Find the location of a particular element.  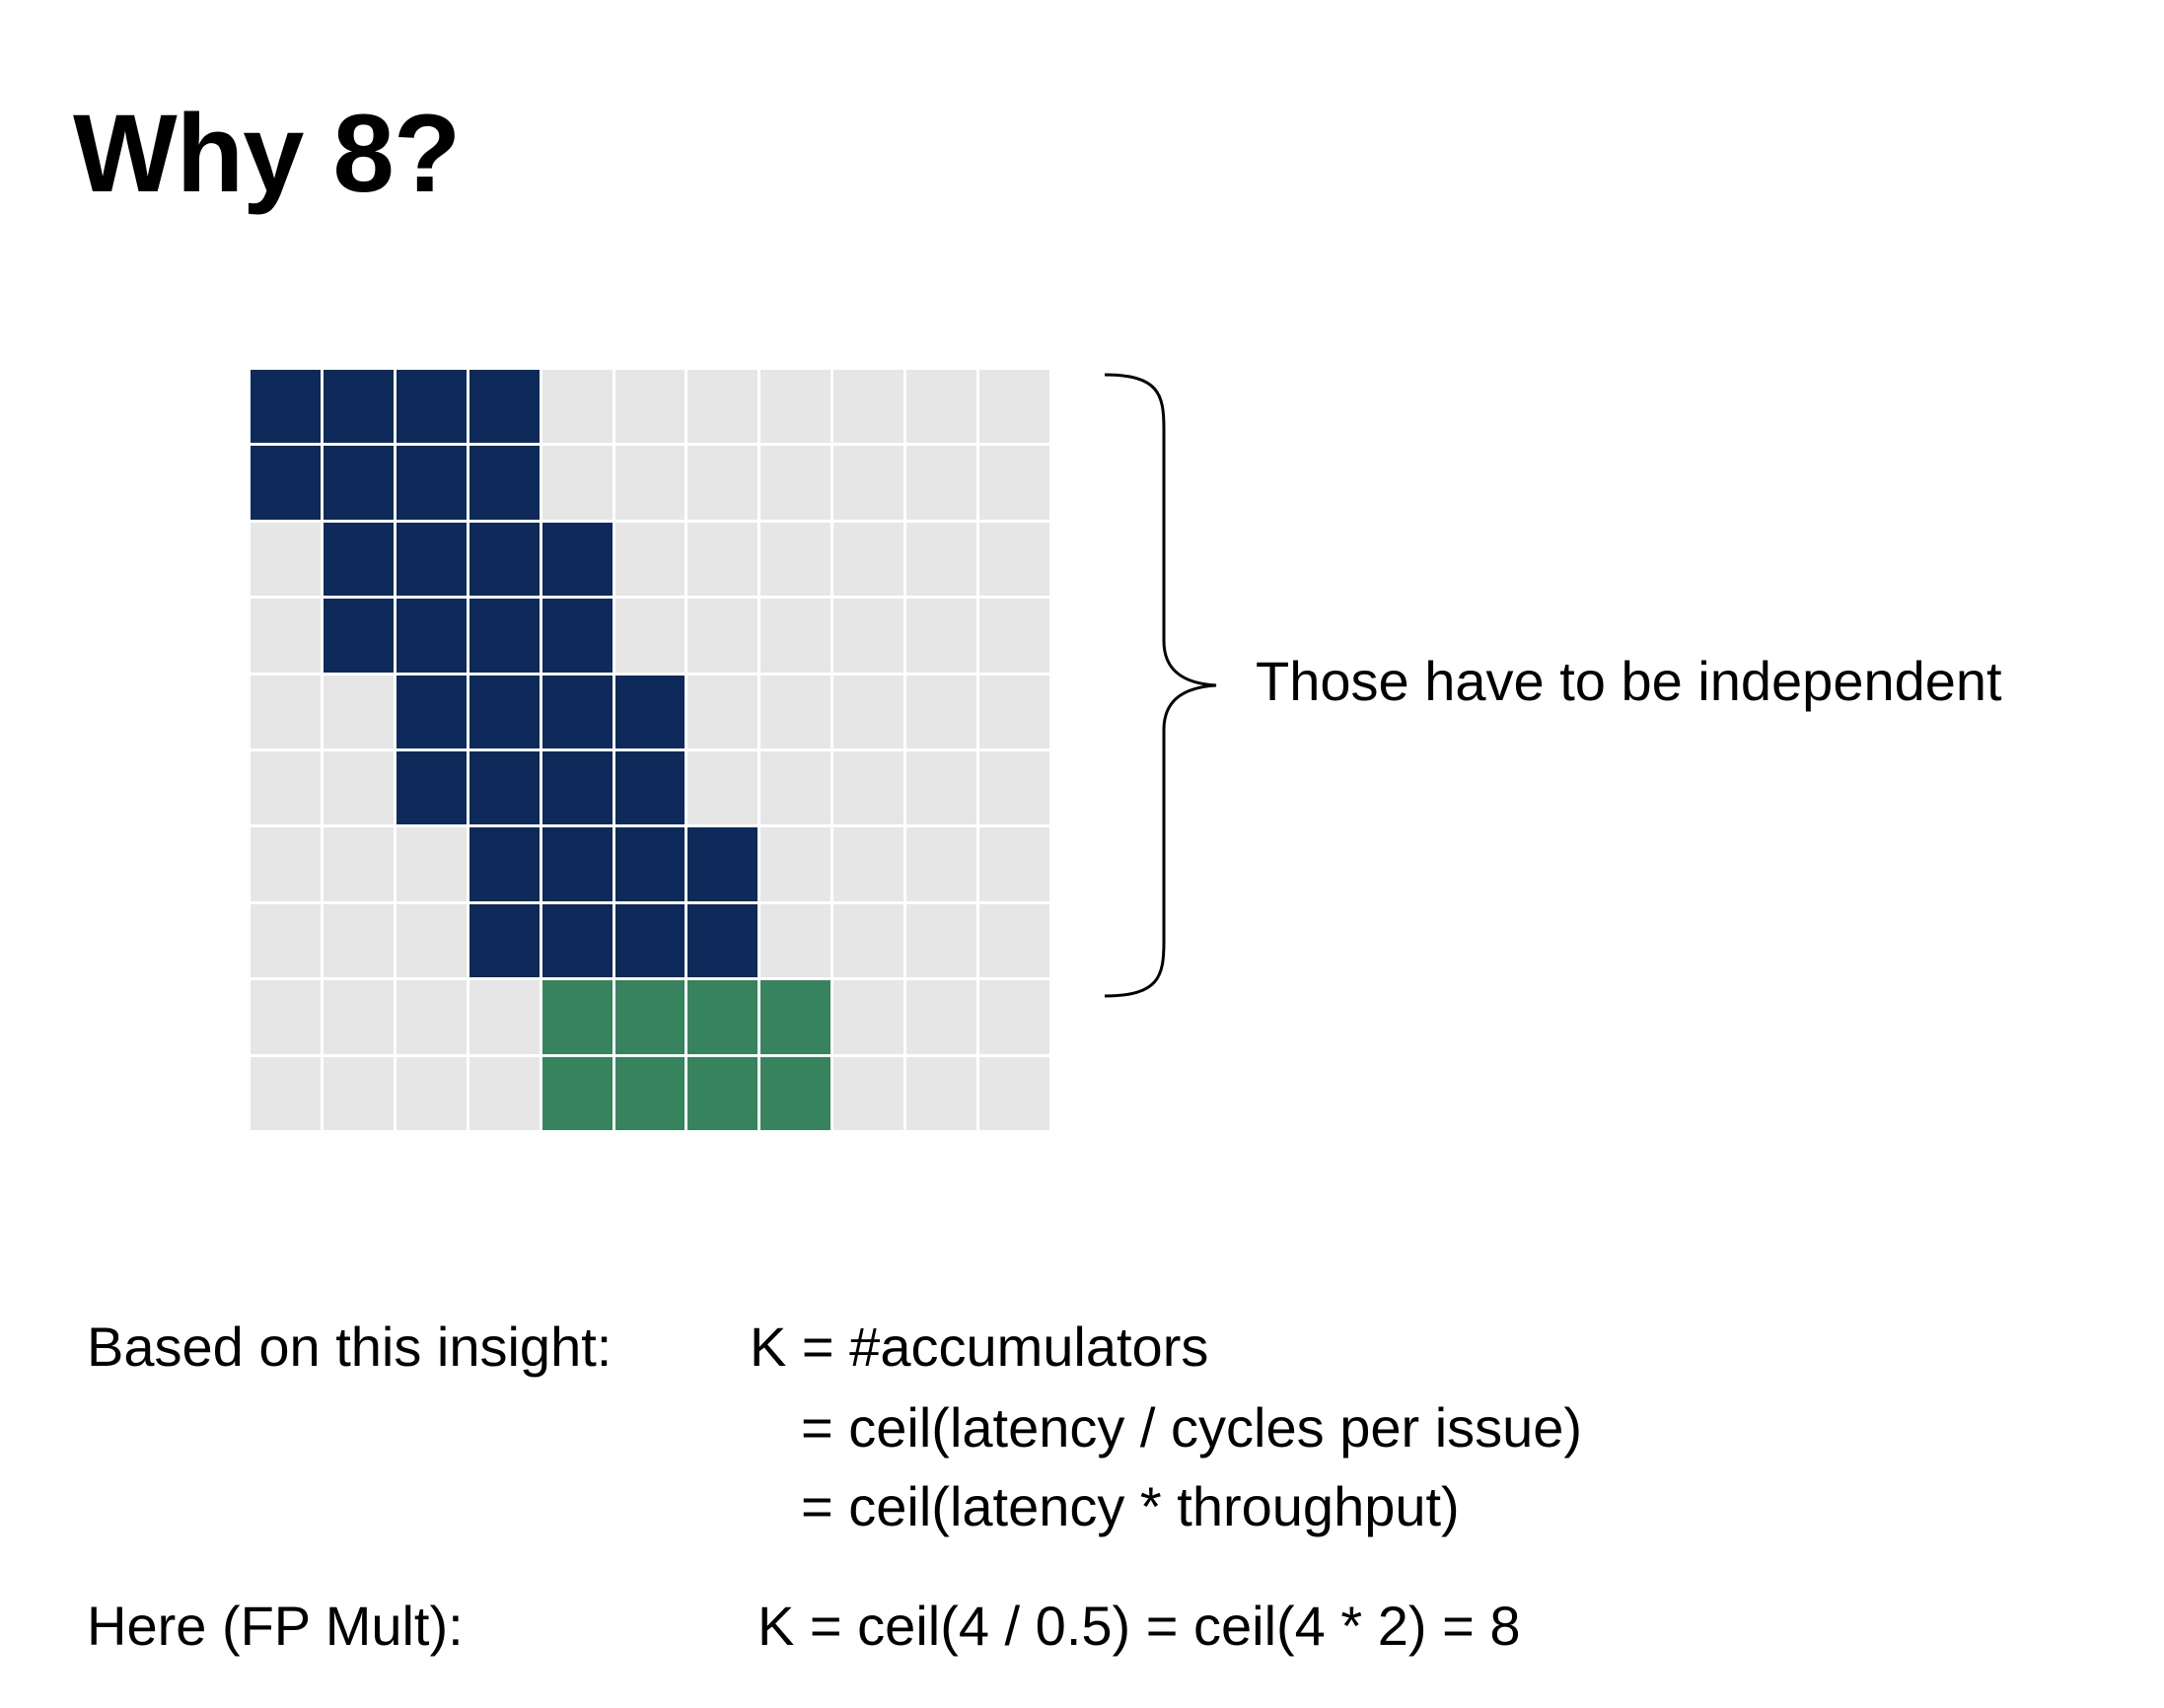

formula-line-2: = ceil(latency / cycles per issue) is located at coordinates (1192, 1427).